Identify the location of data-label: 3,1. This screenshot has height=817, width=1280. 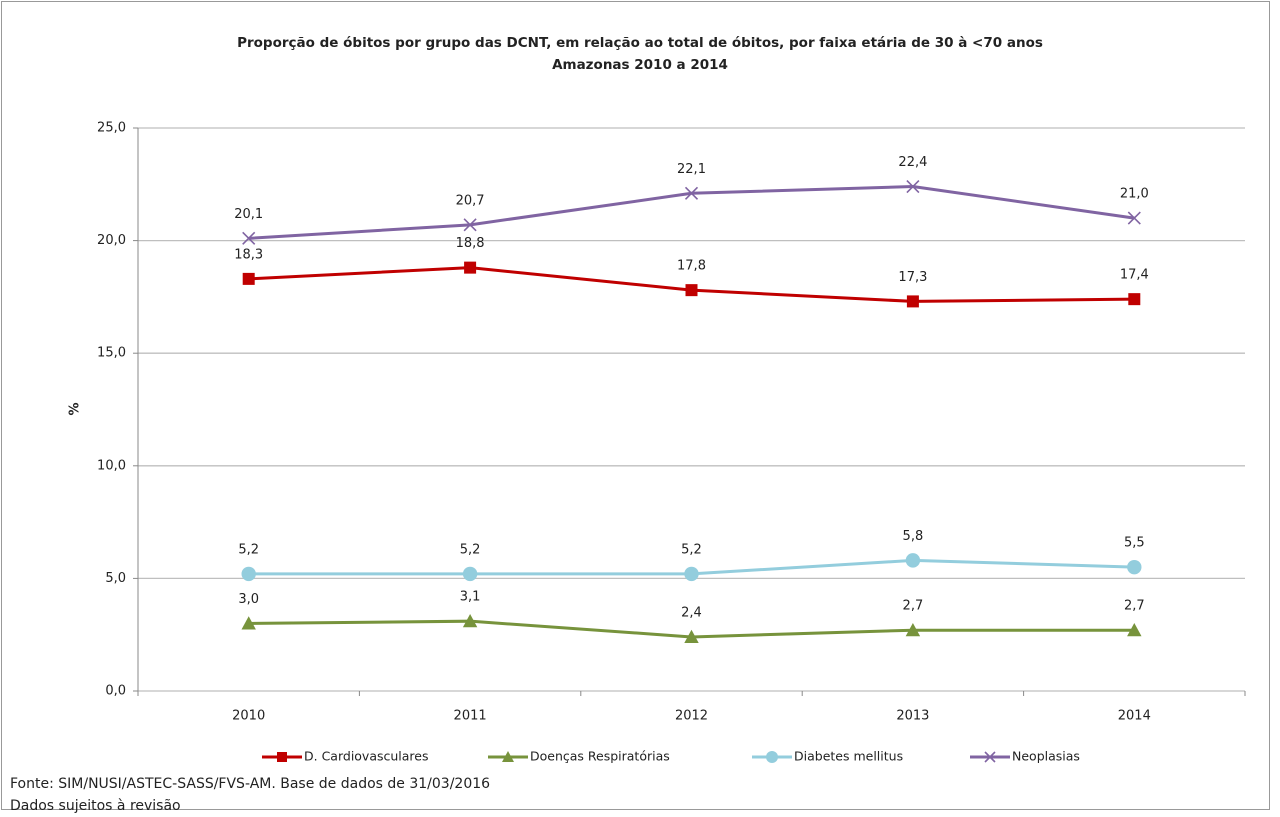
(470, 597).